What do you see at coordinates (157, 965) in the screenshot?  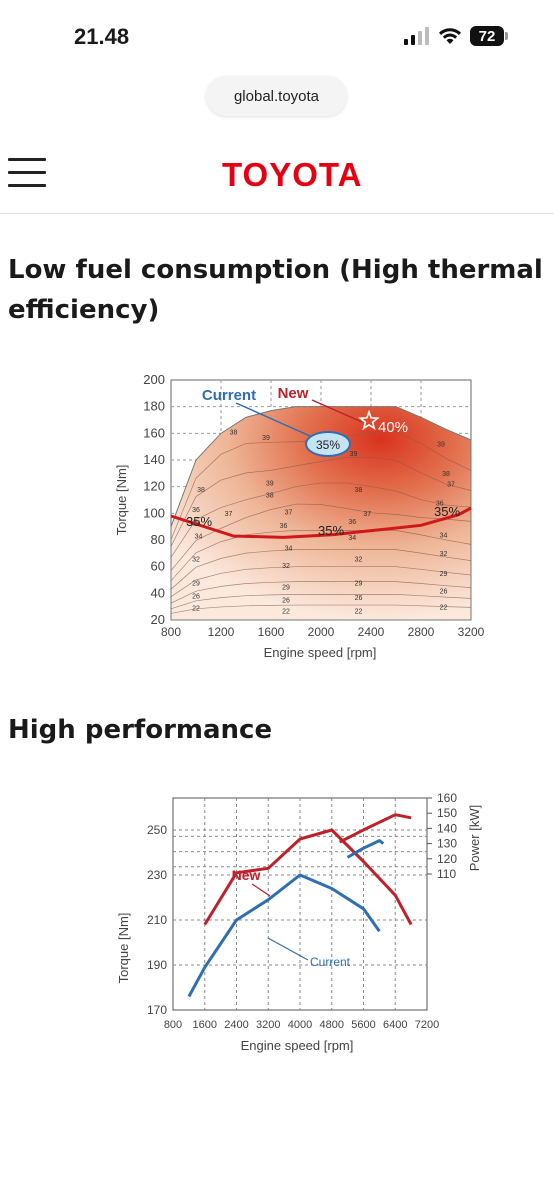 I see `torque-tick-label: 190` at bounding box center [157, 965].